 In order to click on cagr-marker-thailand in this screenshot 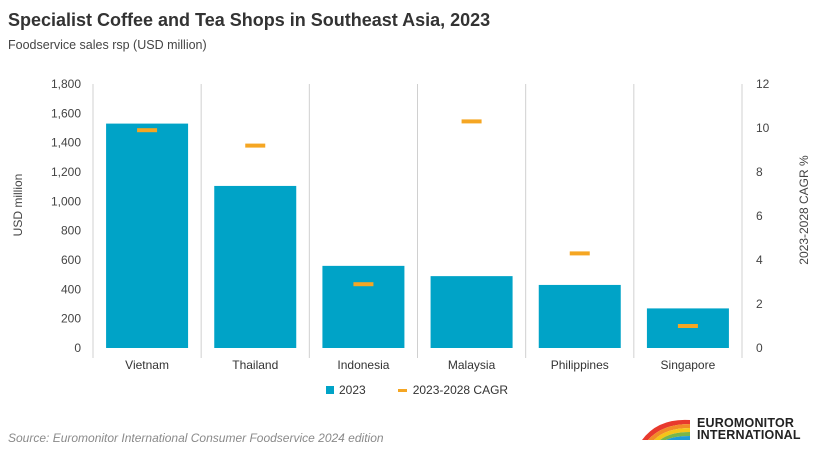, I will do `click(255, 145)`.